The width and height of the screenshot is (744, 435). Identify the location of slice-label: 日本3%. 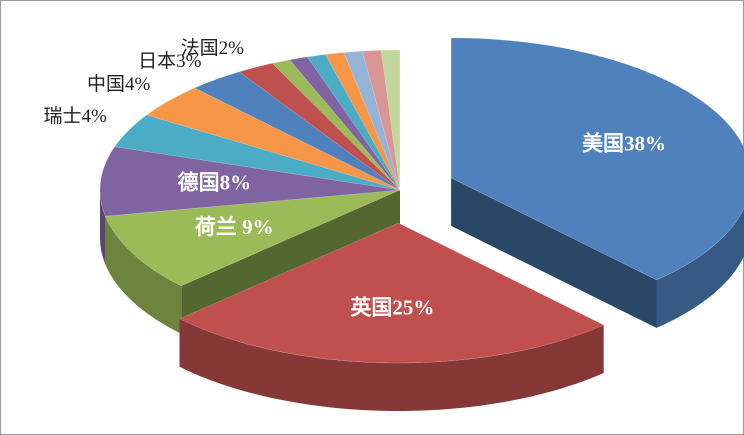
(170, 61).